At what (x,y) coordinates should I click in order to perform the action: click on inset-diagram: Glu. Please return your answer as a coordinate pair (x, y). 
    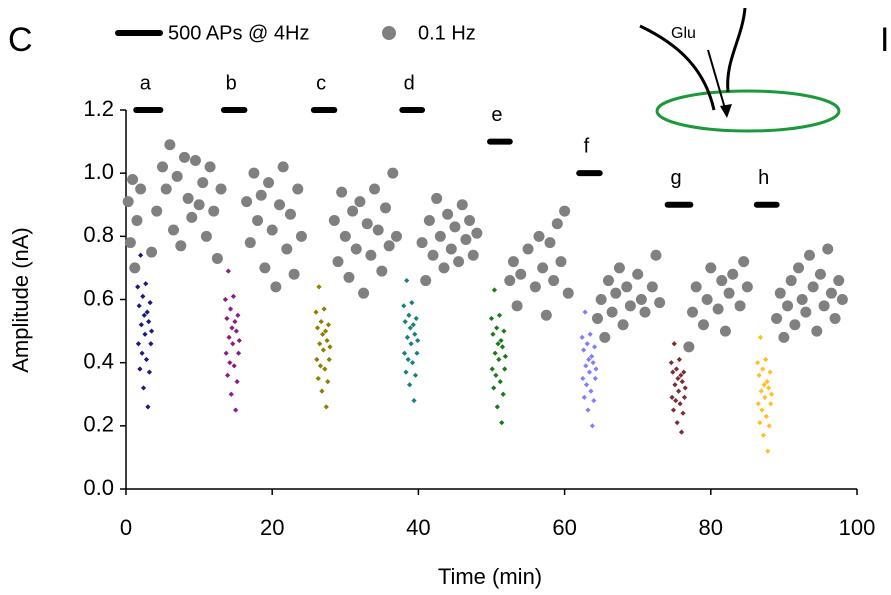
    Looking at the image, I should click on (740, 70).